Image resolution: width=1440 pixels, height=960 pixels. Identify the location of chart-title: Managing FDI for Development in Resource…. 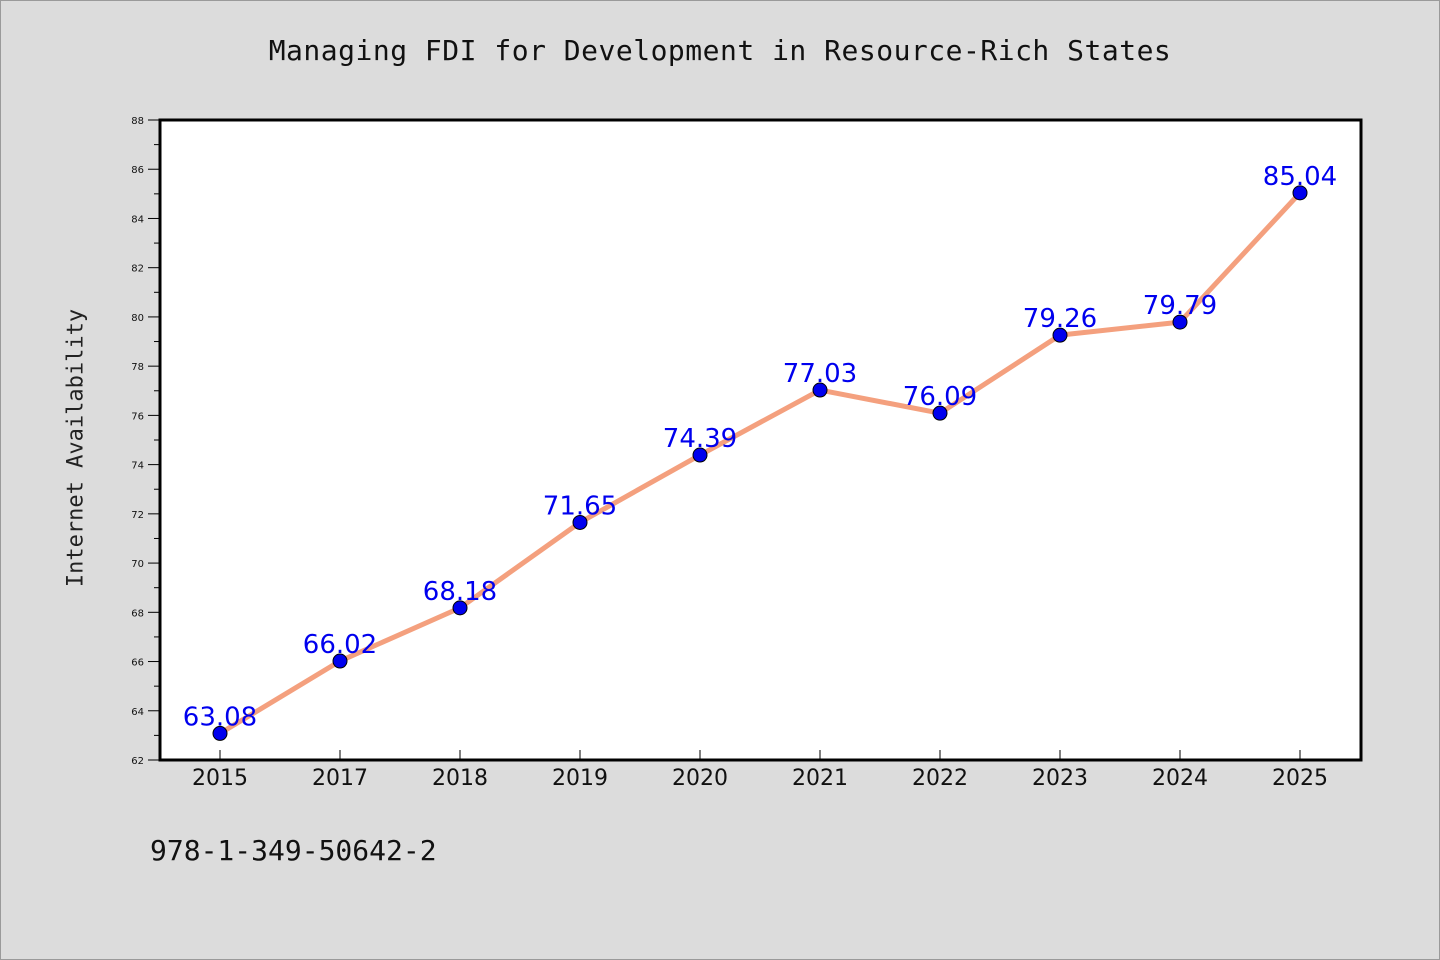
(720, 50).